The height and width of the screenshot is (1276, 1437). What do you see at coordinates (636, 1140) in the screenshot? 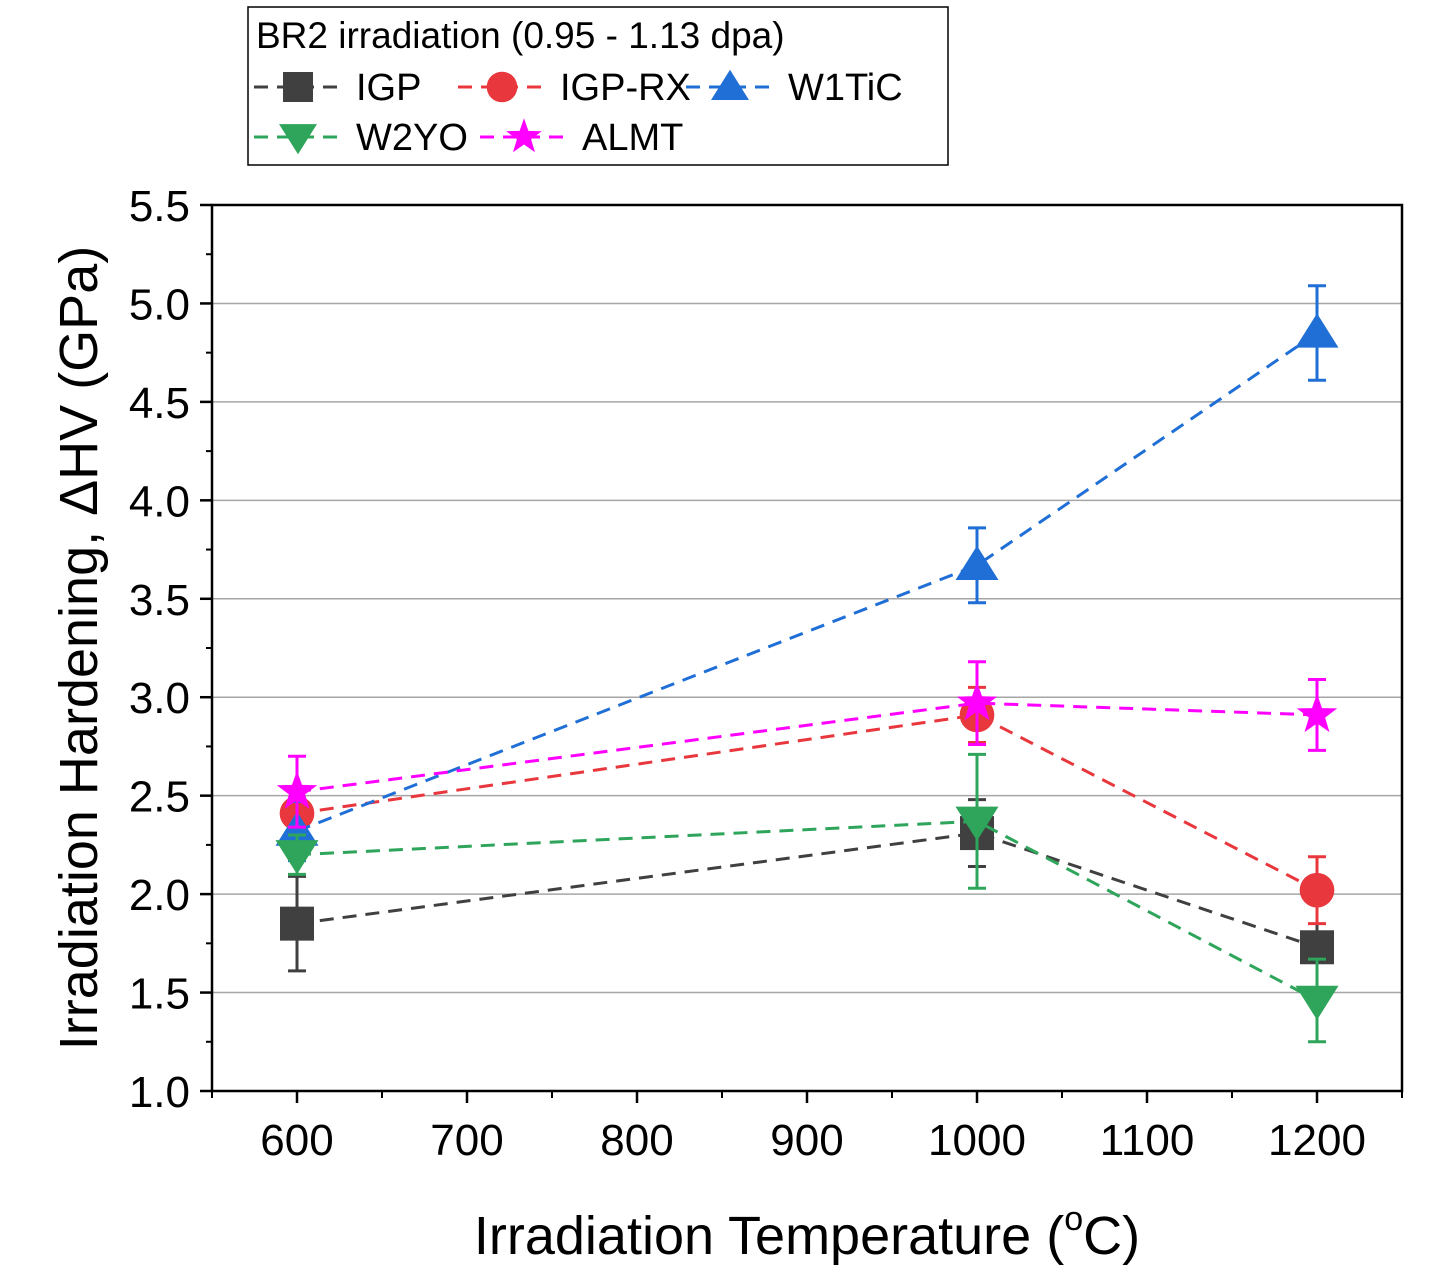
I see `x-tick-label: 800` at bounding box center [636, 1140].